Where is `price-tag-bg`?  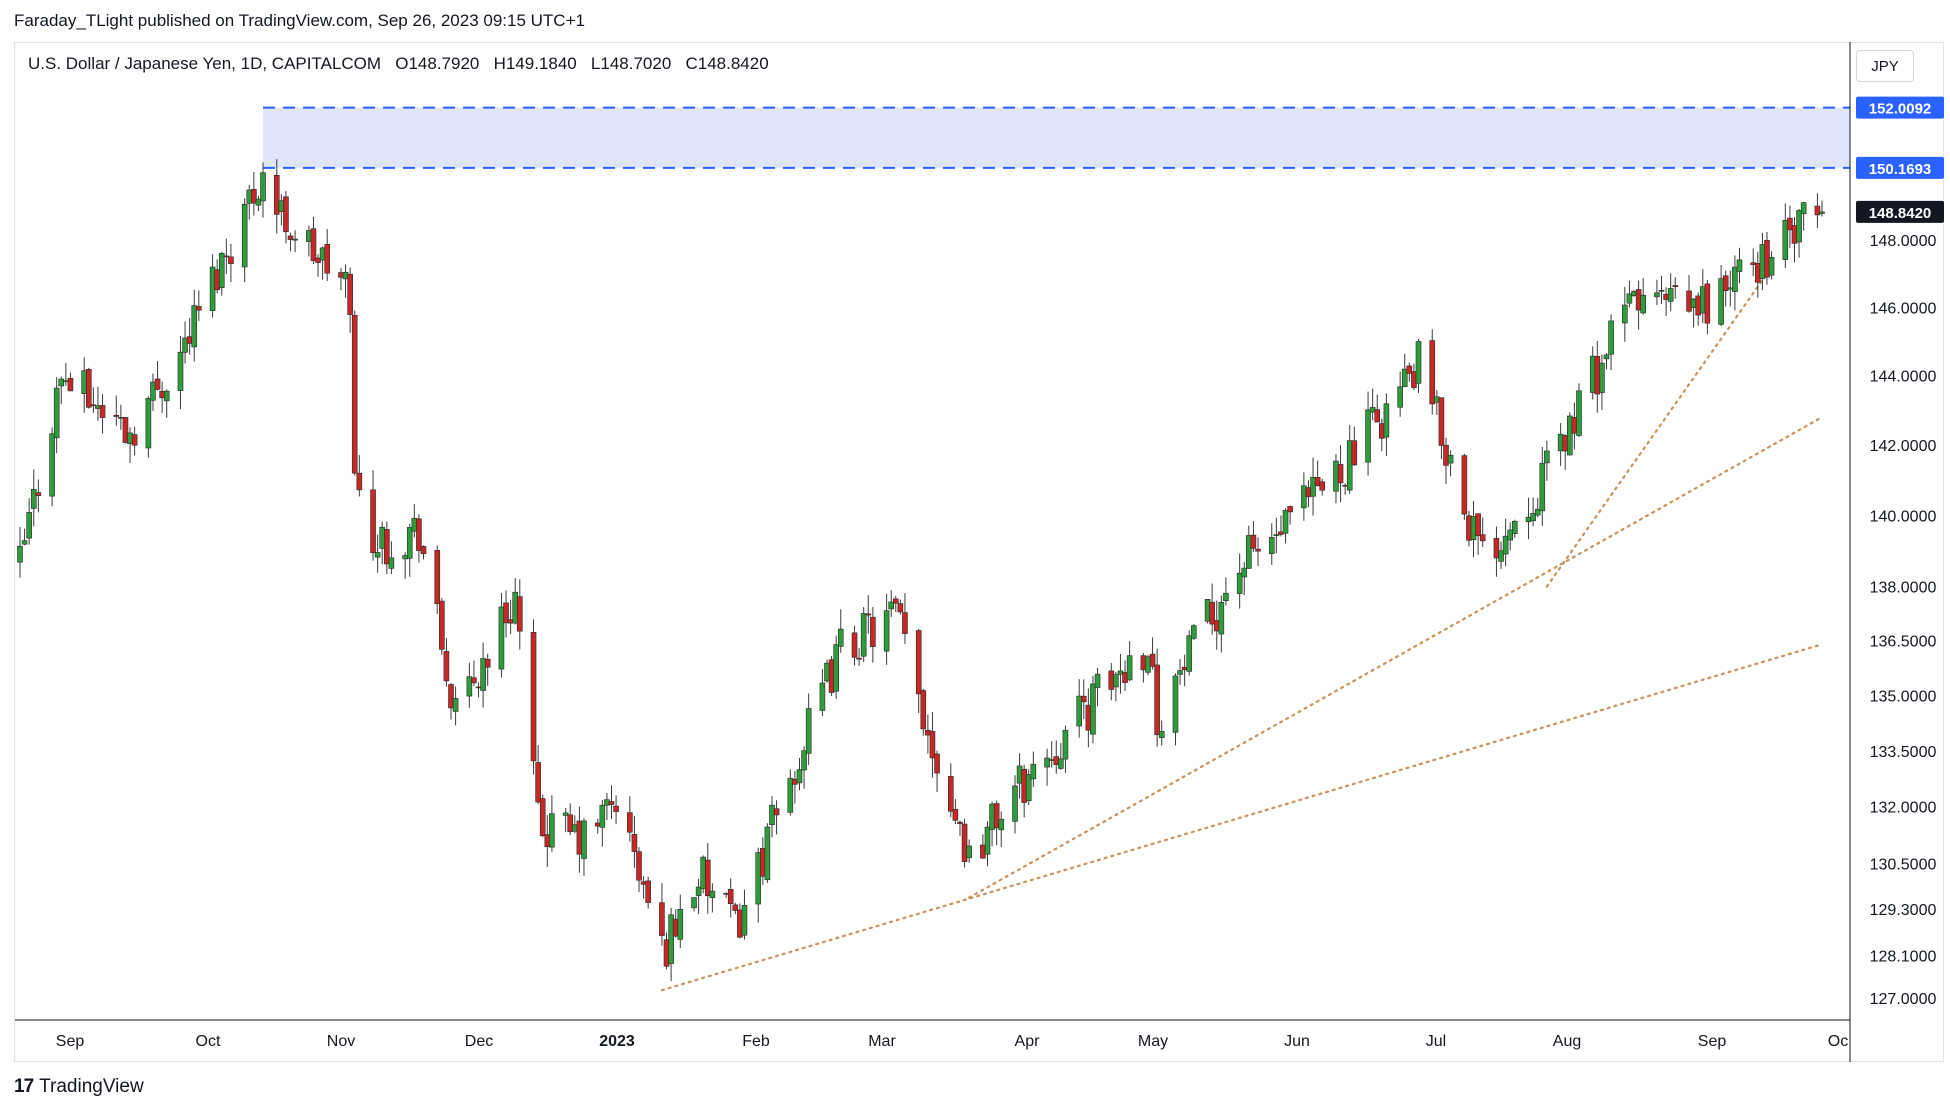 price-tag-bg is located at coordinates (1900, 167).